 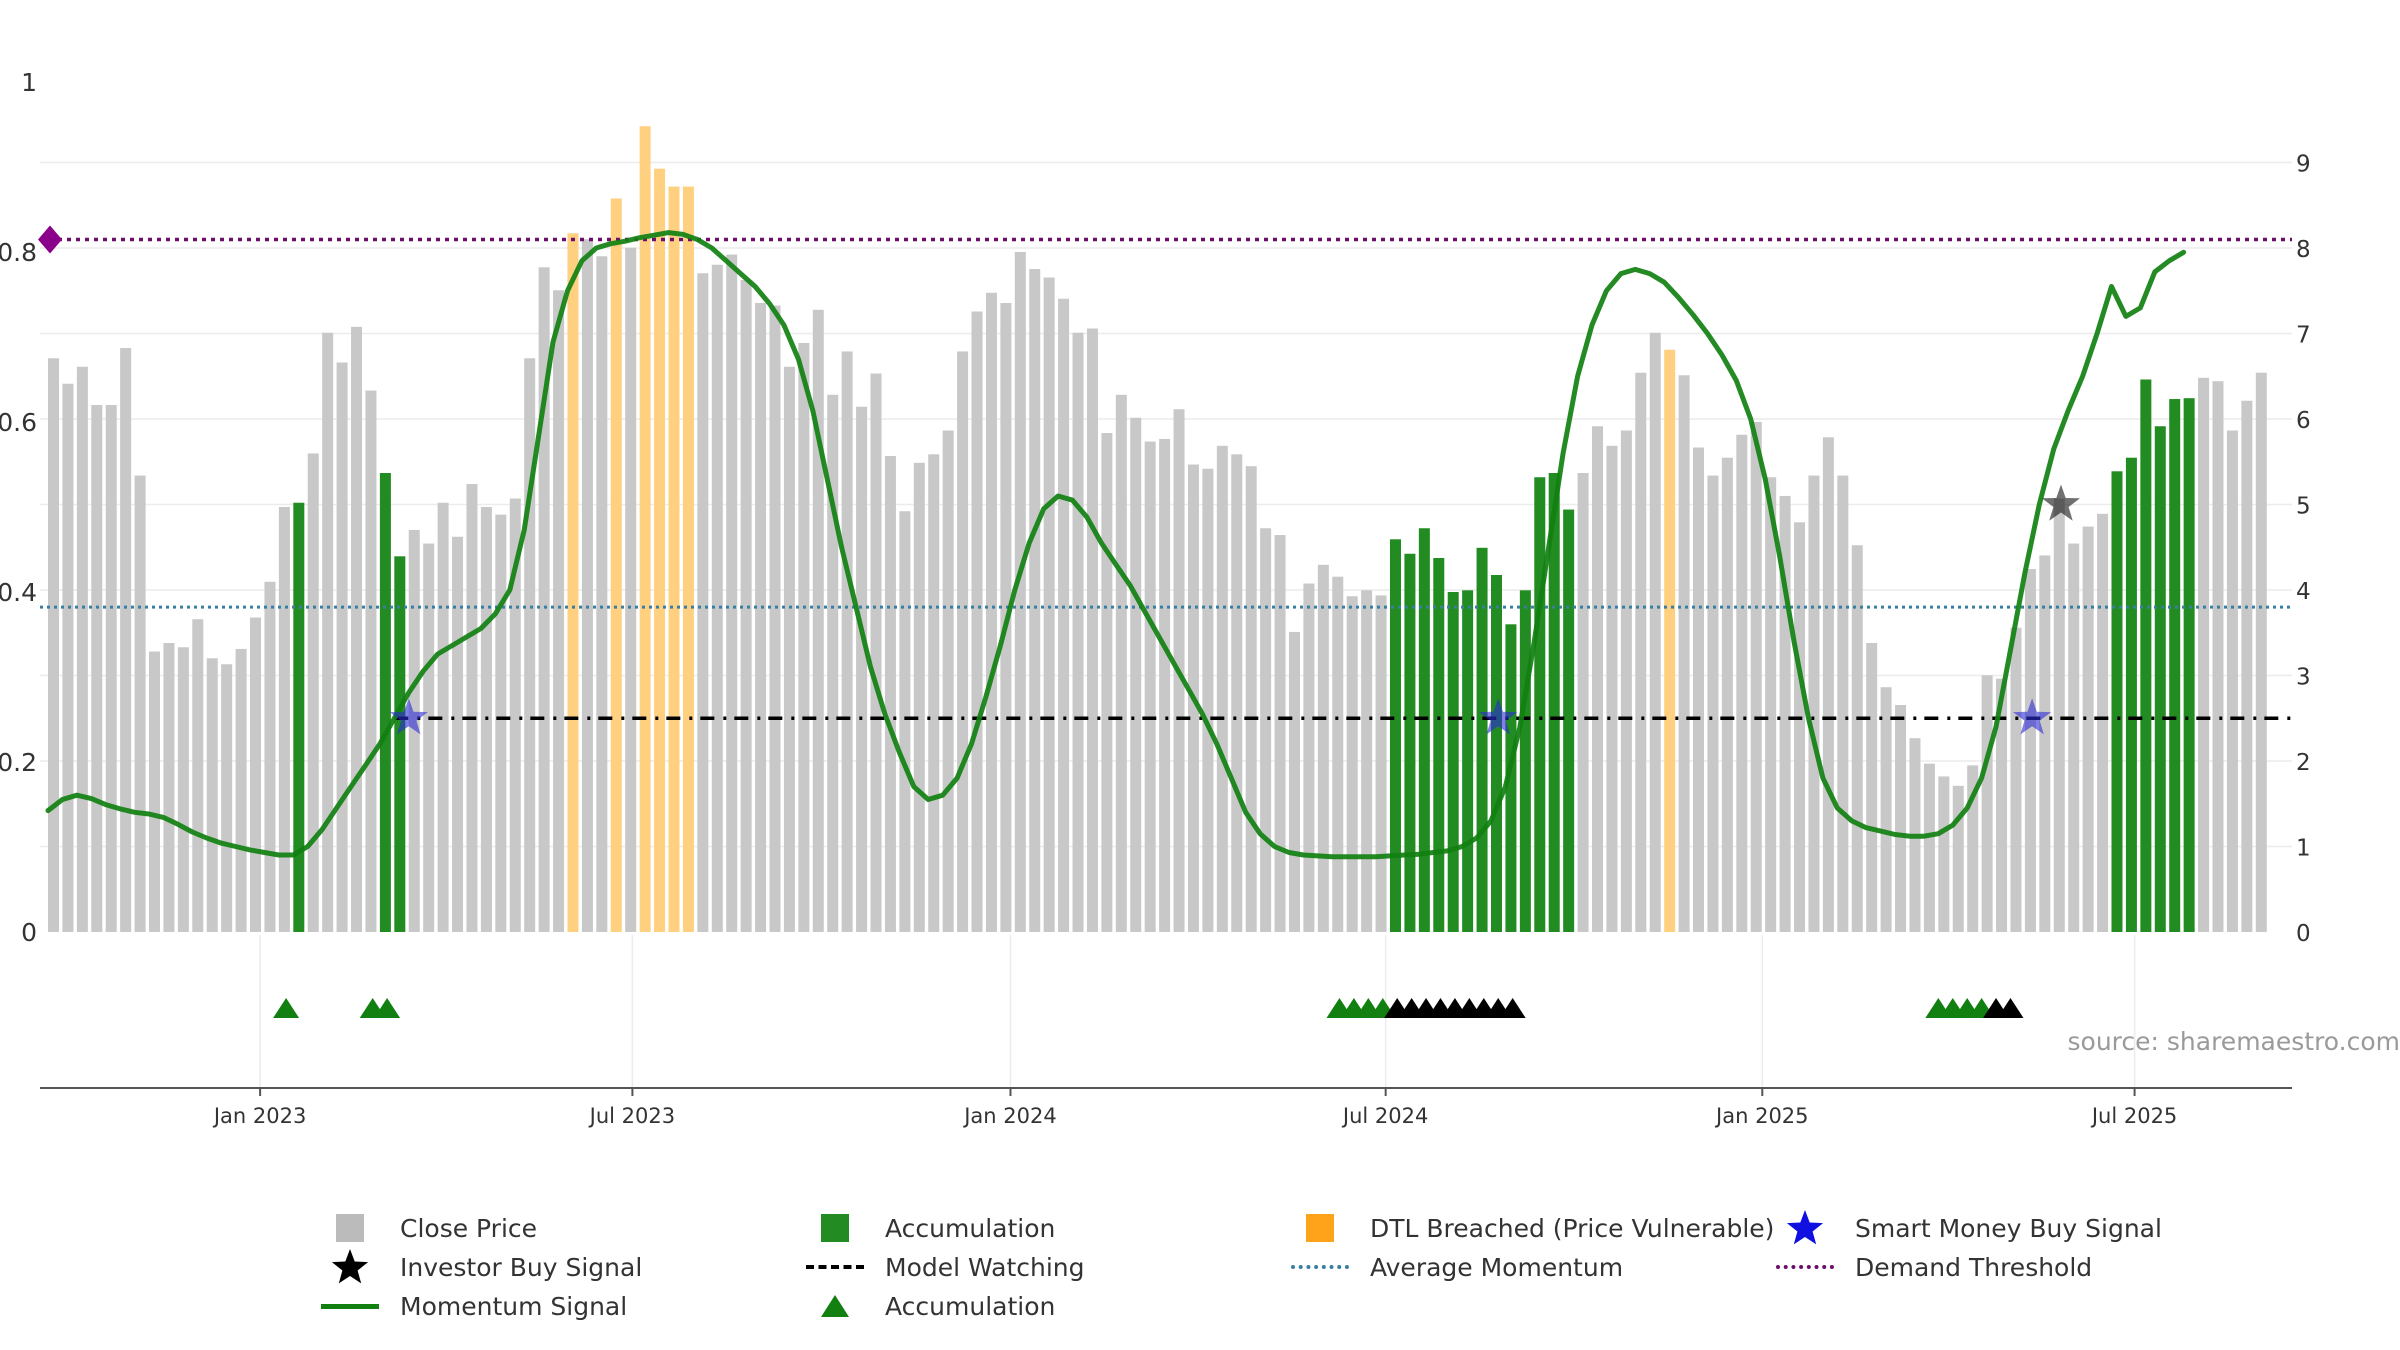 What do you see at coordinates (2303, 592) in the screenshot?
I see `right-axis-tick-label: 4` at bounding box center [2303, 592].